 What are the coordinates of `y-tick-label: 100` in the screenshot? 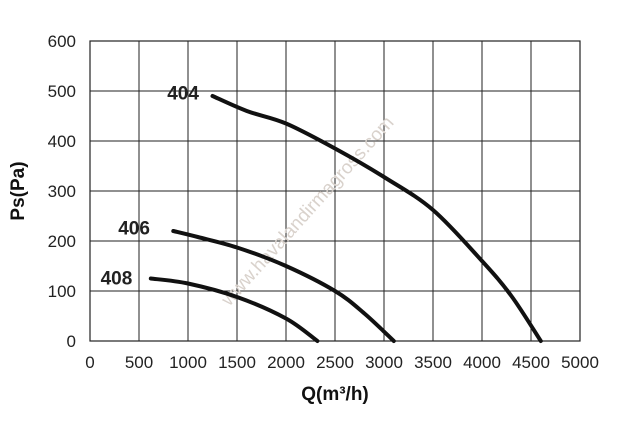 It's located at (62, 291).